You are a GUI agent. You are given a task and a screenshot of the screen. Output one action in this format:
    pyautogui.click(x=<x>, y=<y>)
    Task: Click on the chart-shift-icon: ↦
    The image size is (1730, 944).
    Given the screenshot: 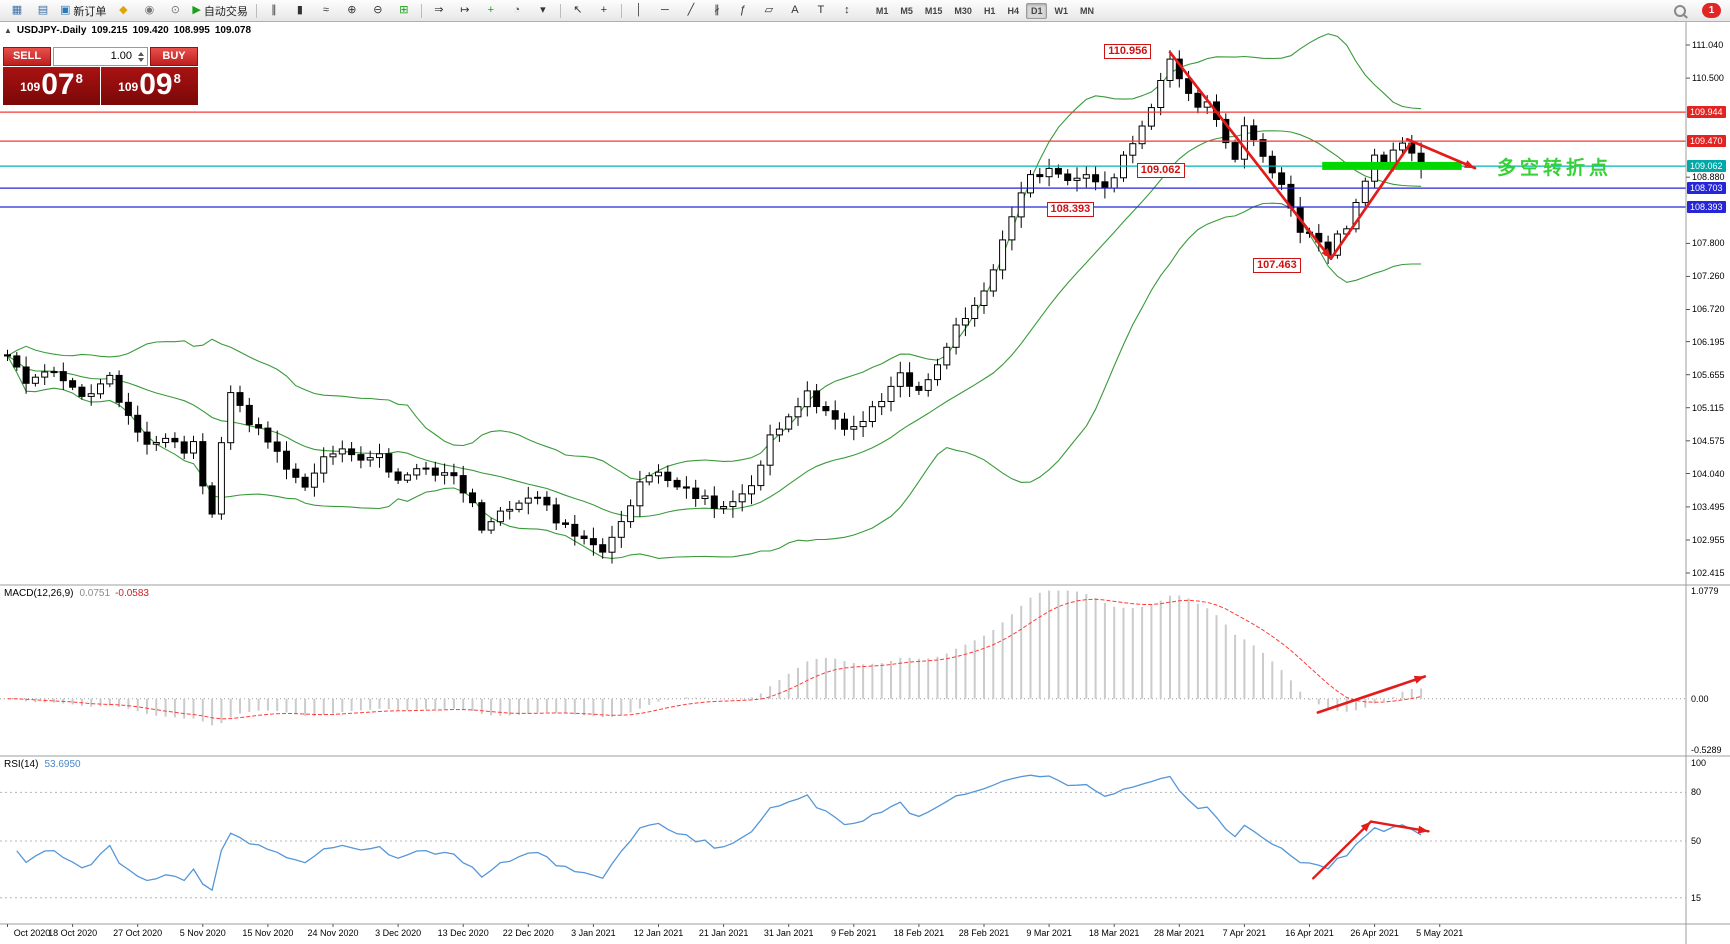 What is the action you would take?
    pyautogui.click(x=465, y=10)
    